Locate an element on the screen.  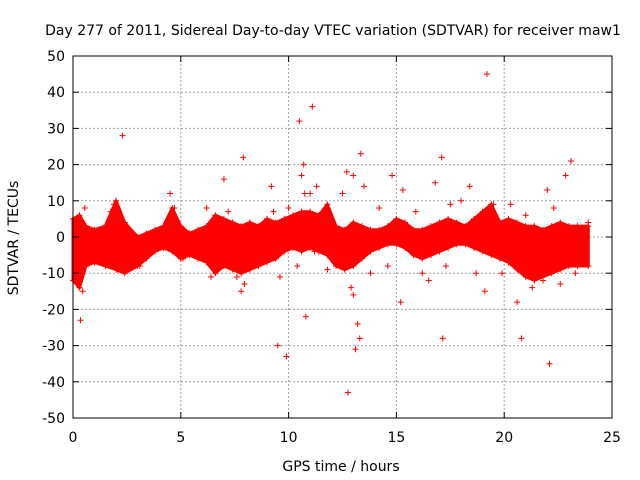
x-tick-label: 20 is located at coordinates (504, 438).